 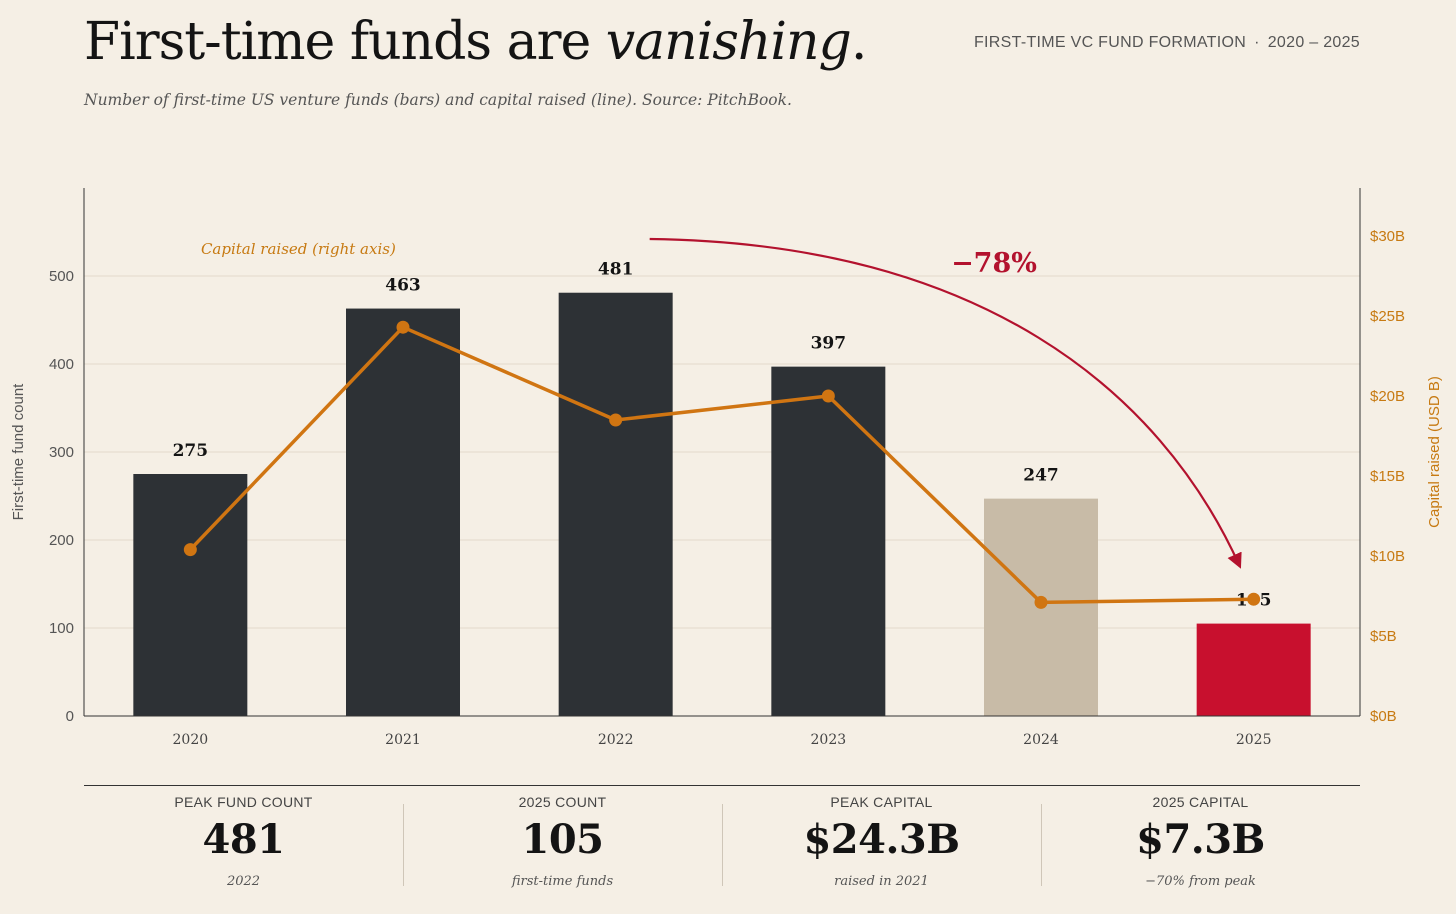 What do you see at coordinates (1041, 476) in the screenshot?
I see `bar-value-label: 247` at bounding box center [1041, 476].